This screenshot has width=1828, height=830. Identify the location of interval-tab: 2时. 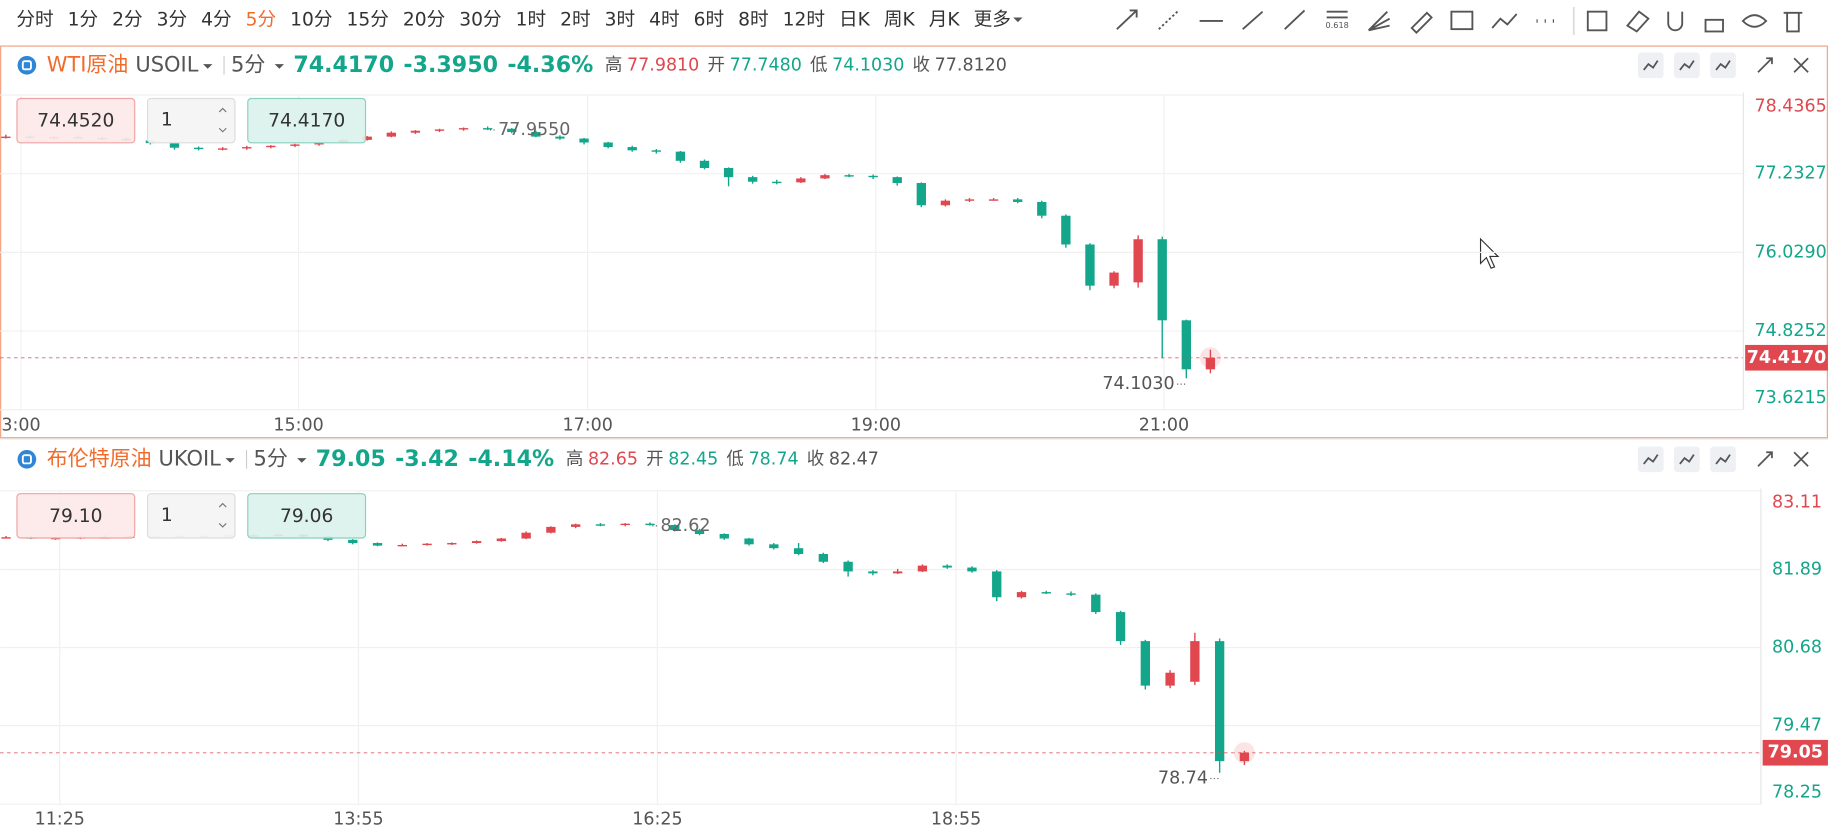
(575, 19).